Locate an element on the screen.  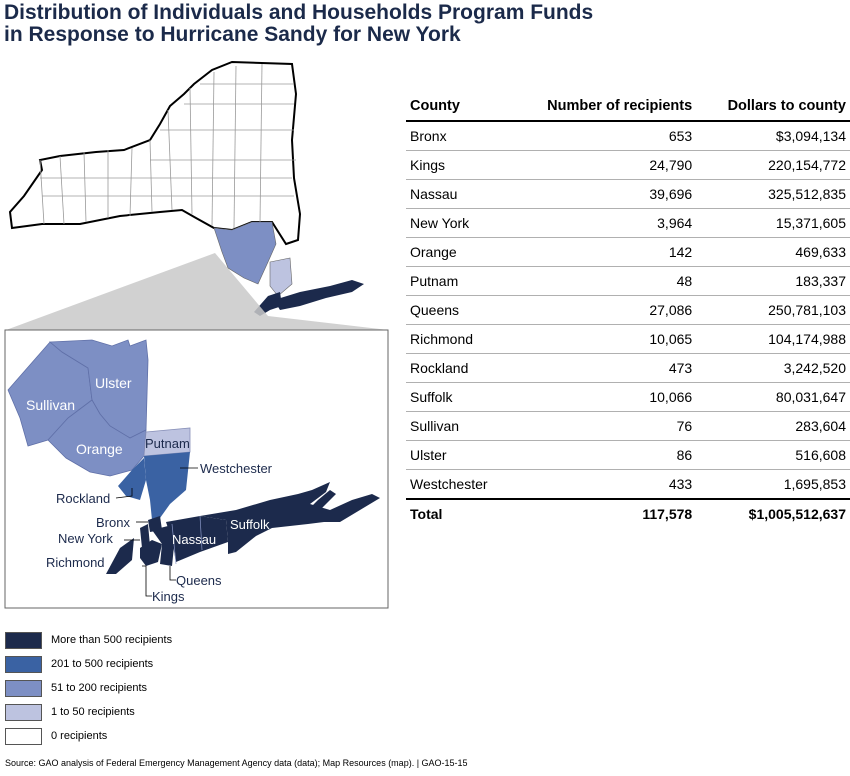
dollars-cell: 3,242,520 is located at coordinates (773, 368).